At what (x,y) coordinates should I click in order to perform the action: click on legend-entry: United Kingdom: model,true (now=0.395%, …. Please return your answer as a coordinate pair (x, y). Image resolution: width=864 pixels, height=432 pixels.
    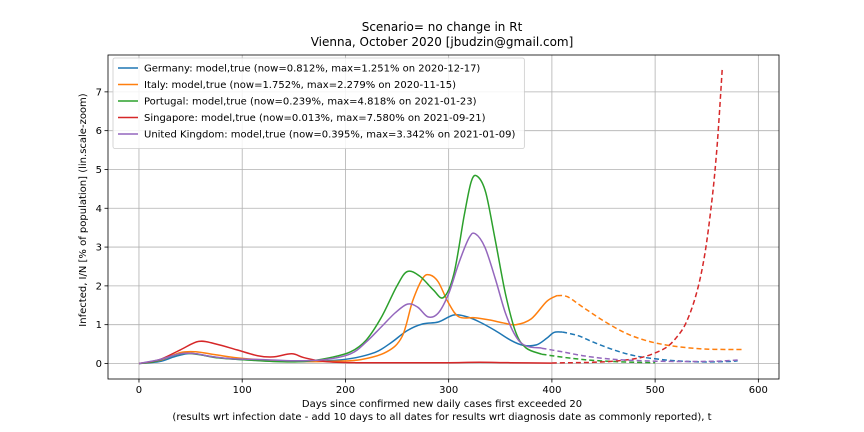
    Looking at the image, I should click on (329, 135).